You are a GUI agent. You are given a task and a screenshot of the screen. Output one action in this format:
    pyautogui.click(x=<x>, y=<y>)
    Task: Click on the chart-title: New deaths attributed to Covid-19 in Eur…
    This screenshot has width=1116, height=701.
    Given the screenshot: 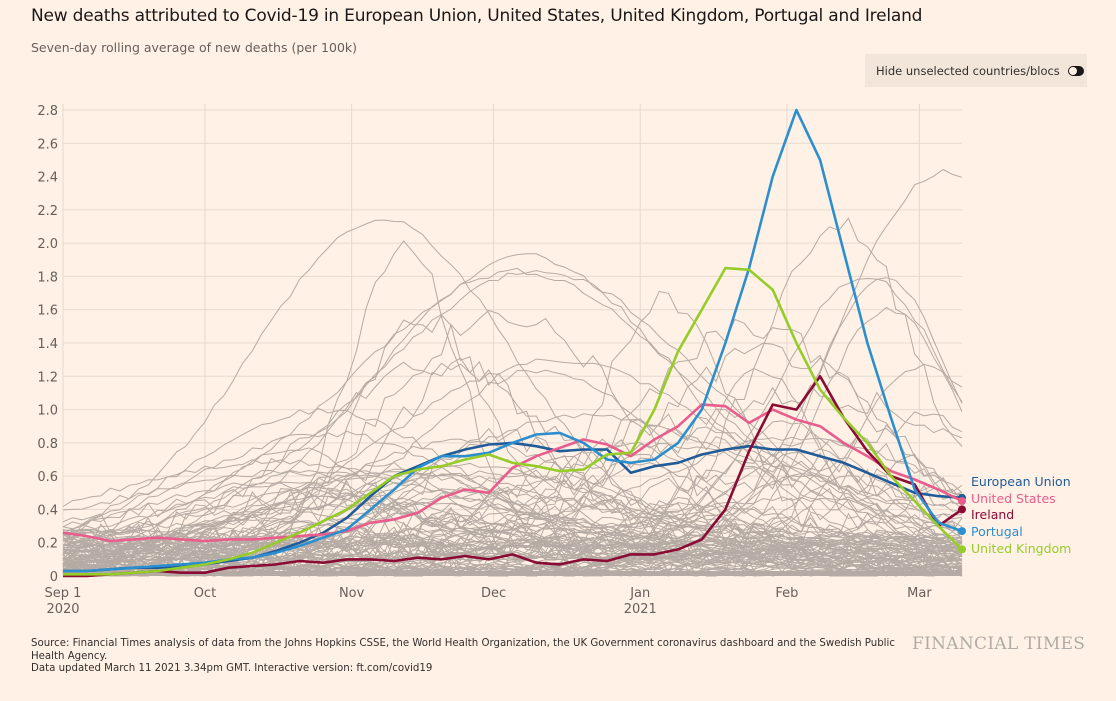 What is the action you would take?
    pyautogui.click(x=477, y=16)
    